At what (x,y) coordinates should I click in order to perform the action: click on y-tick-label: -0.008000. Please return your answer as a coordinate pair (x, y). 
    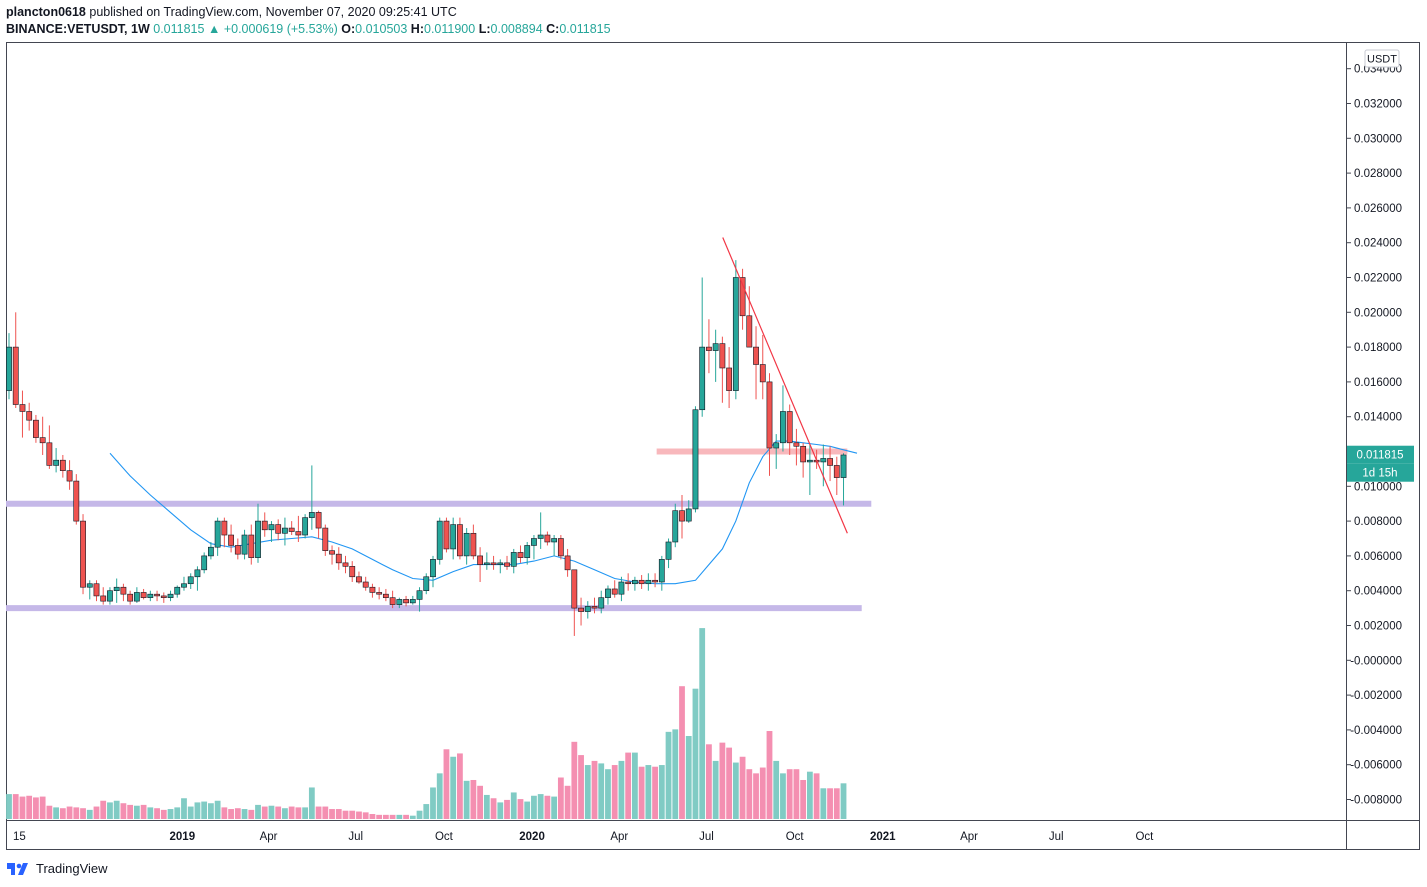
    Looking at the image, I should click on (1376, 801).